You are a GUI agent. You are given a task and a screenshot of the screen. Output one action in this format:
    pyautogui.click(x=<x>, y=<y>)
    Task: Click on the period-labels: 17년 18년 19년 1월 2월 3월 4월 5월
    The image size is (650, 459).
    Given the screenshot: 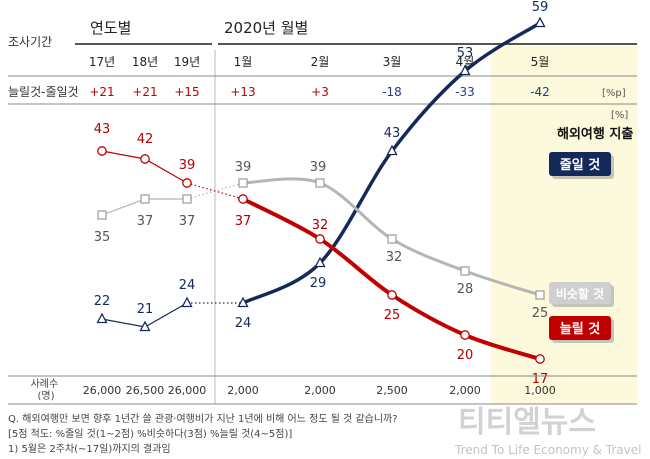 What is the action you would take?
    pyautogui.click(x=319, y=62)
    